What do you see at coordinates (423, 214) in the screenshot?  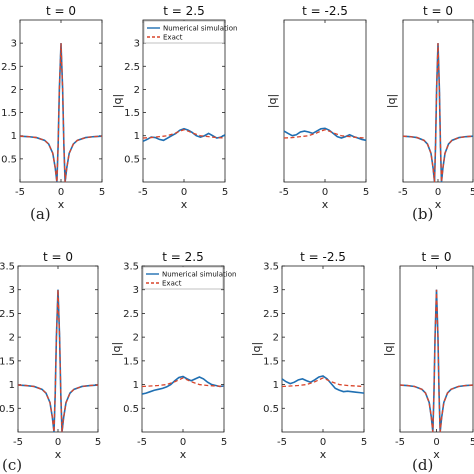 I see `panel-label-b: (b)` at bounding box center [423, 214].